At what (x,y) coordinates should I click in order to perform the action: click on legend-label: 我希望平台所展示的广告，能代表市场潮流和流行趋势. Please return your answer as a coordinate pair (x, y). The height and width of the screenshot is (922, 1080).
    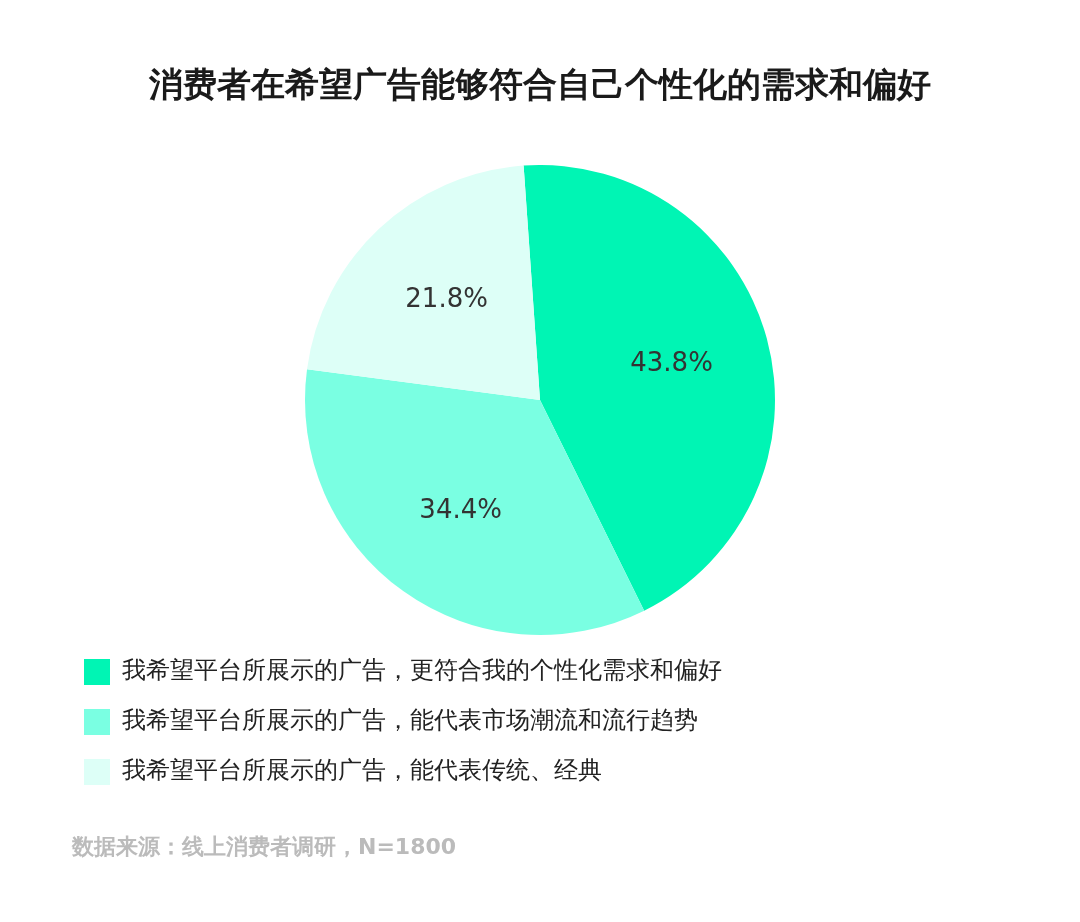
    Looking at the image, I should click on (410, 720).